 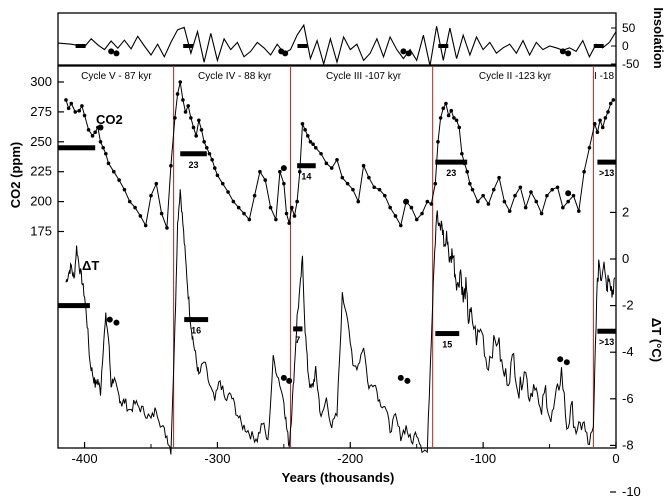 I want to click on x-tick-label: 0, so click(x=615, y=458).